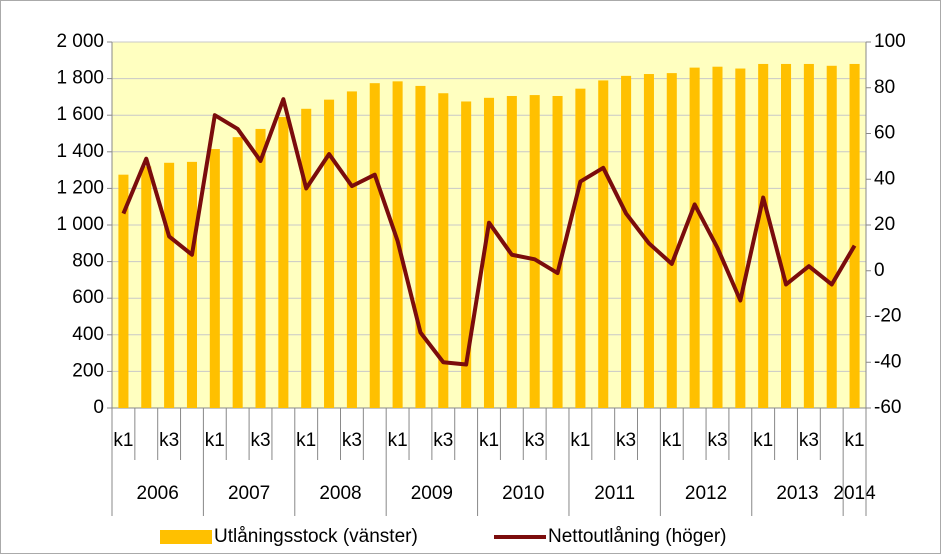  Describe the element at coordinates (614, 493) in the screenshot. I see `group-label: 2011` at that location.